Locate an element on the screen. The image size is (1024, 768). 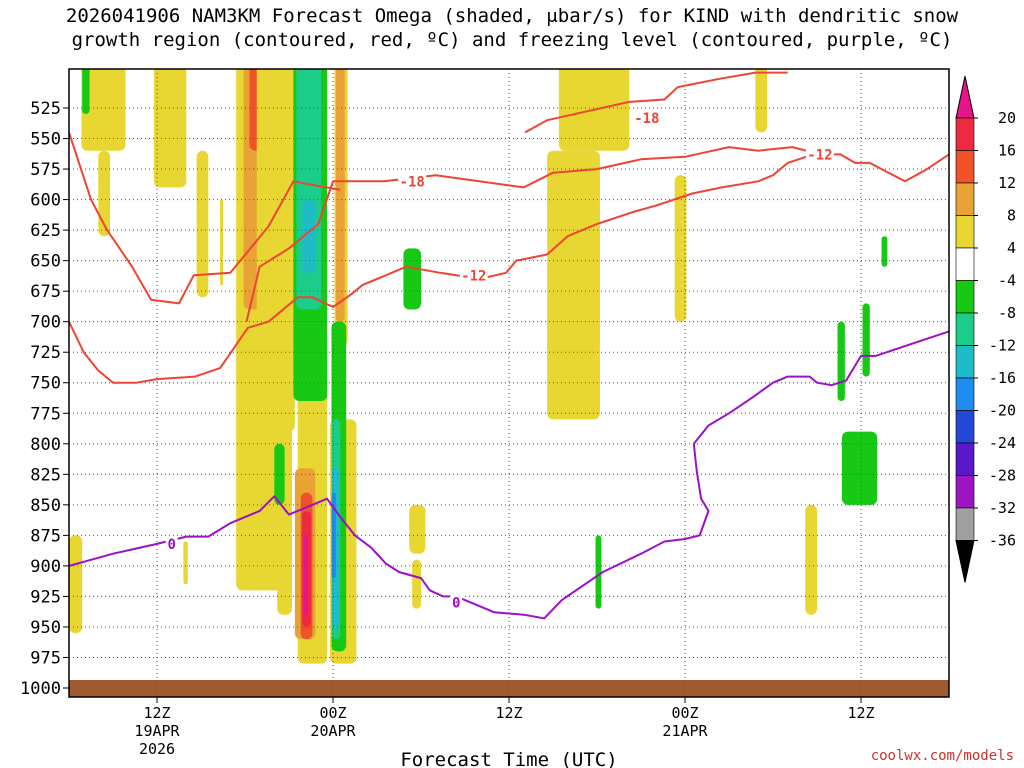
colorbar-legend: 20 16 12 8 4 -4 -8 -12 -16 -20 -24 -28 -32 -36 is located at coordinates (985, 329).